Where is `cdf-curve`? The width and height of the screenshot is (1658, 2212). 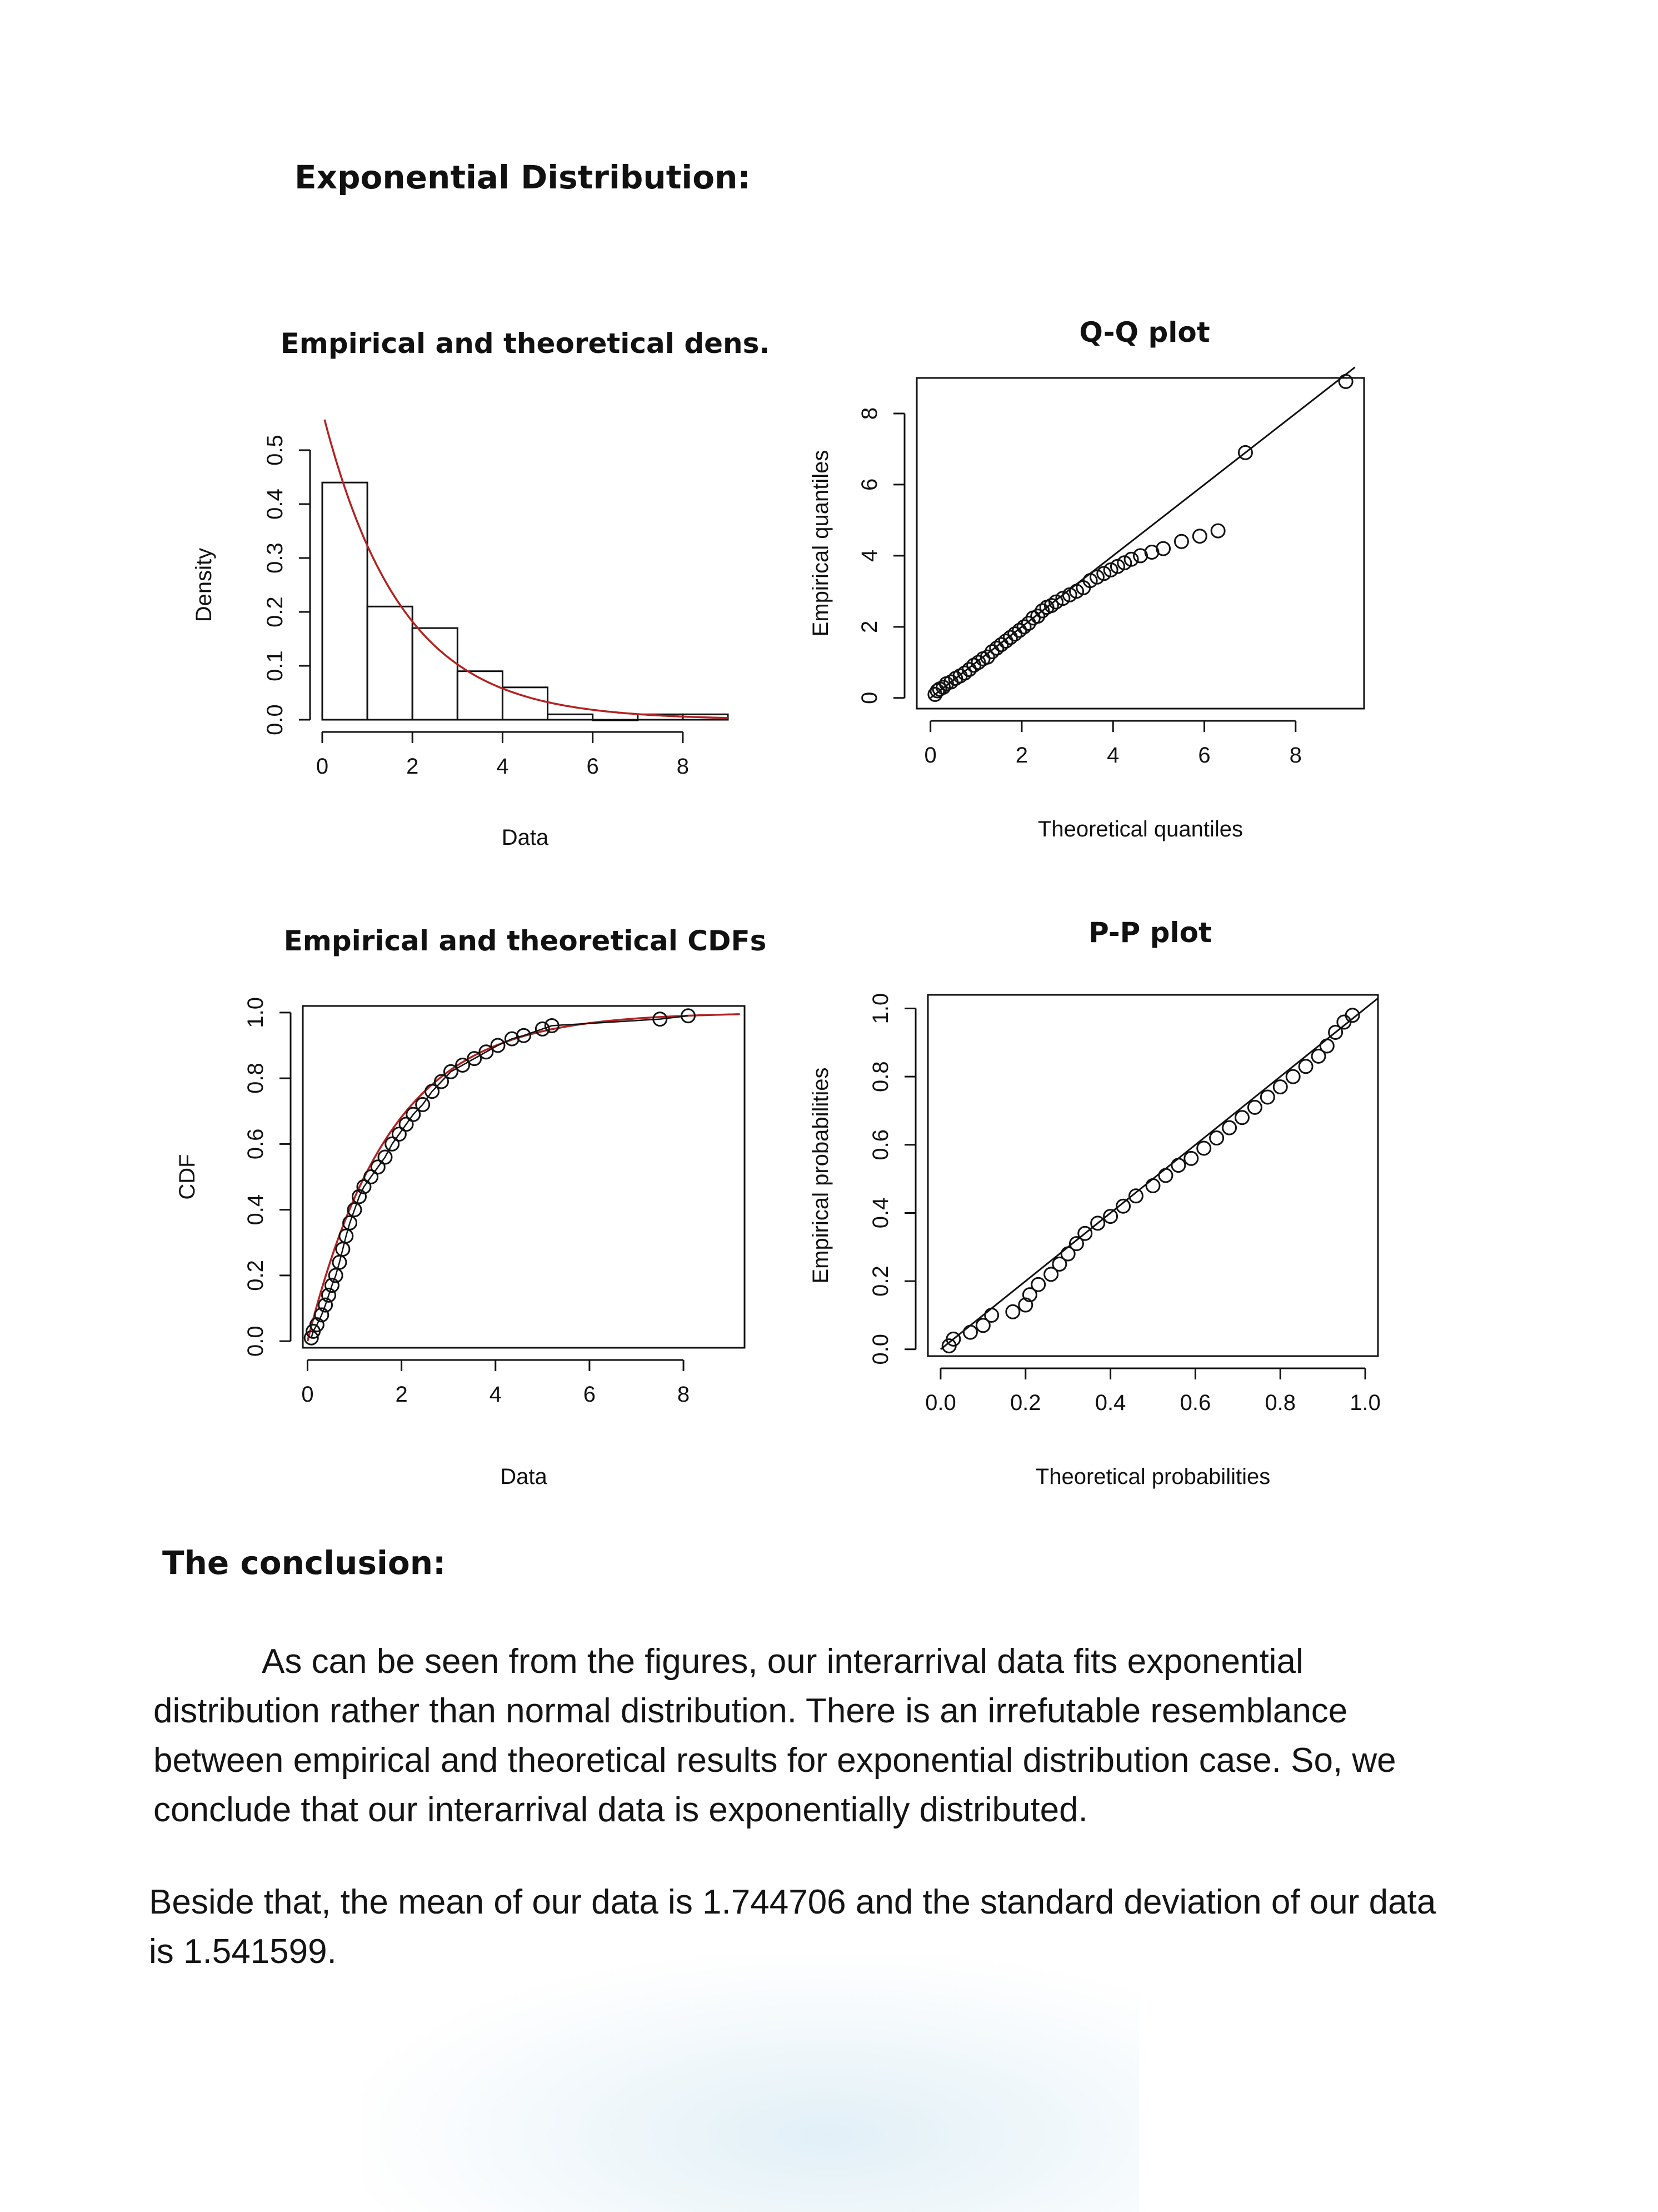
cdf-curve is located at coordinates (523, 1178).